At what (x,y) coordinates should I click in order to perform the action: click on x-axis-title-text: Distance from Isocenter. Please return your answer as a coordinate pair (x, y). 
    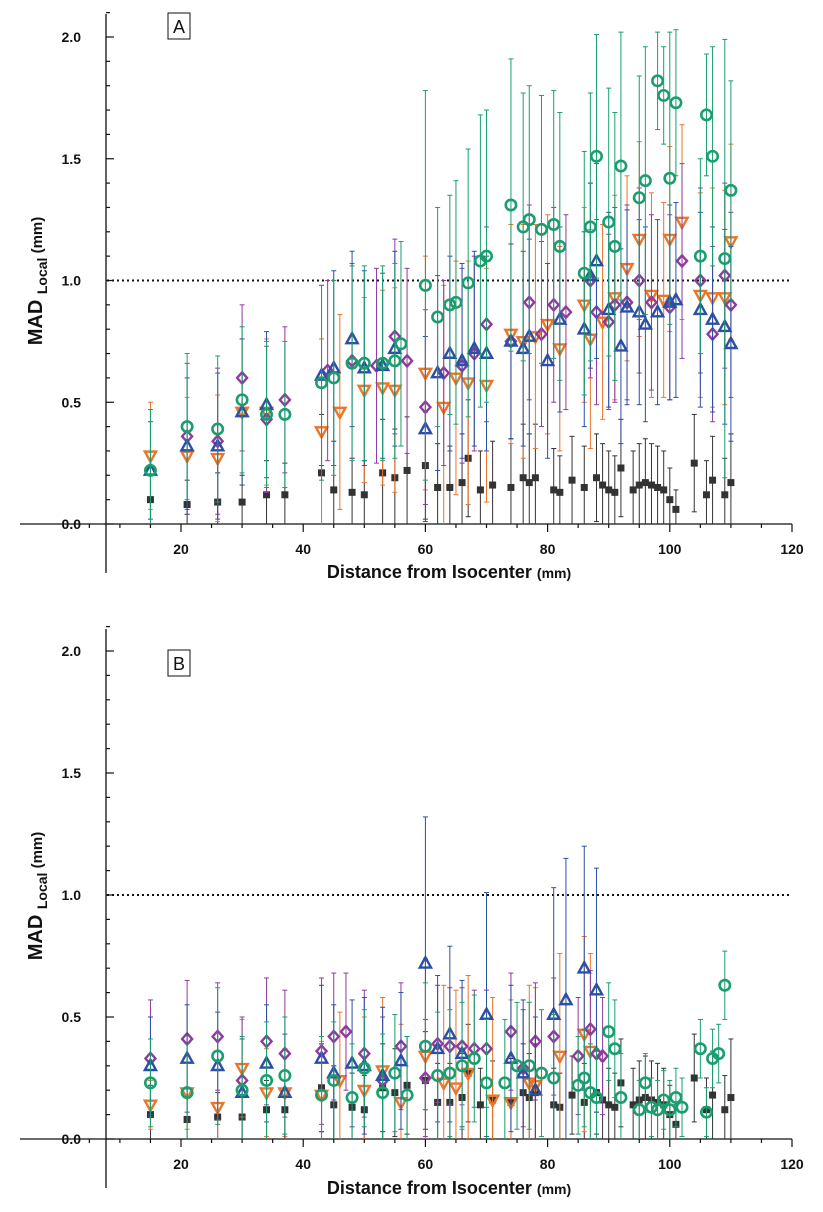
    Looking at the image, I should click on (432, 572).